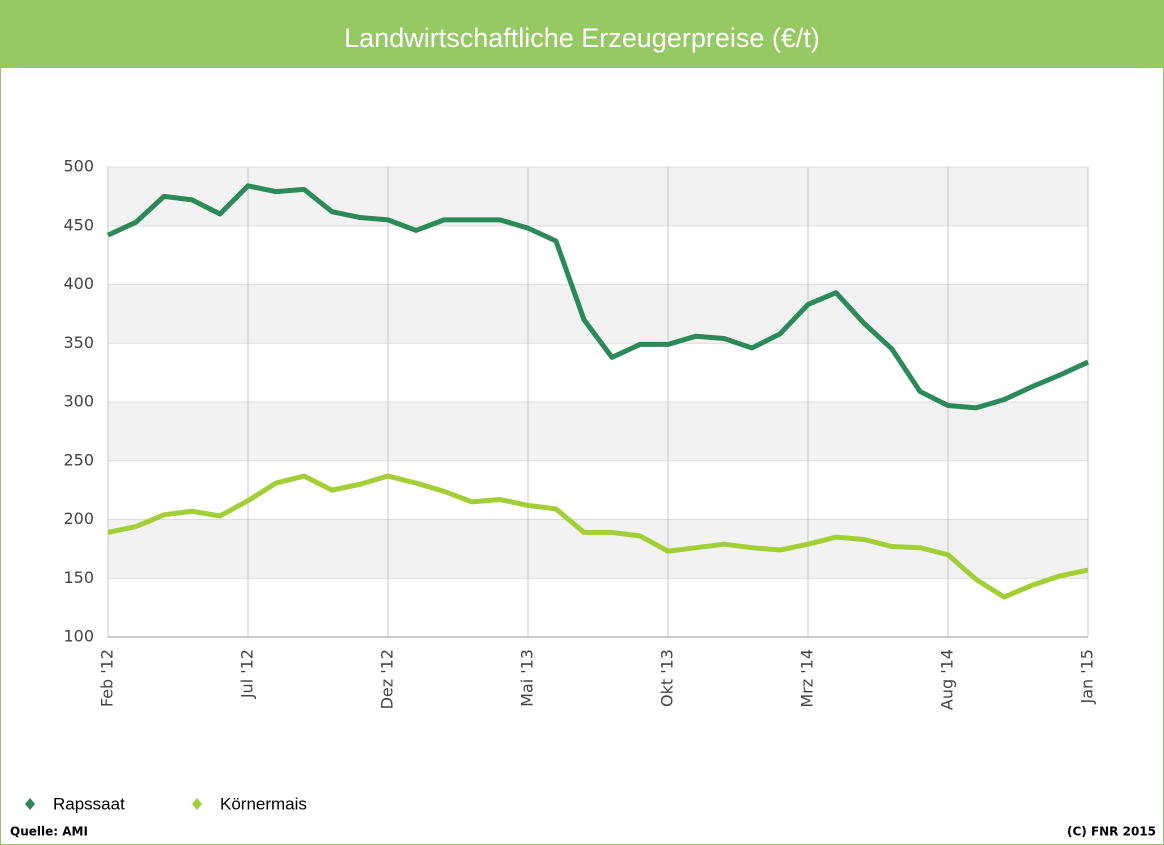 This screenshot has width=1164, height=845. Describe the element at coordinates (78, 577) in the screenshot. I see `y-tick-label: 150` at that location.